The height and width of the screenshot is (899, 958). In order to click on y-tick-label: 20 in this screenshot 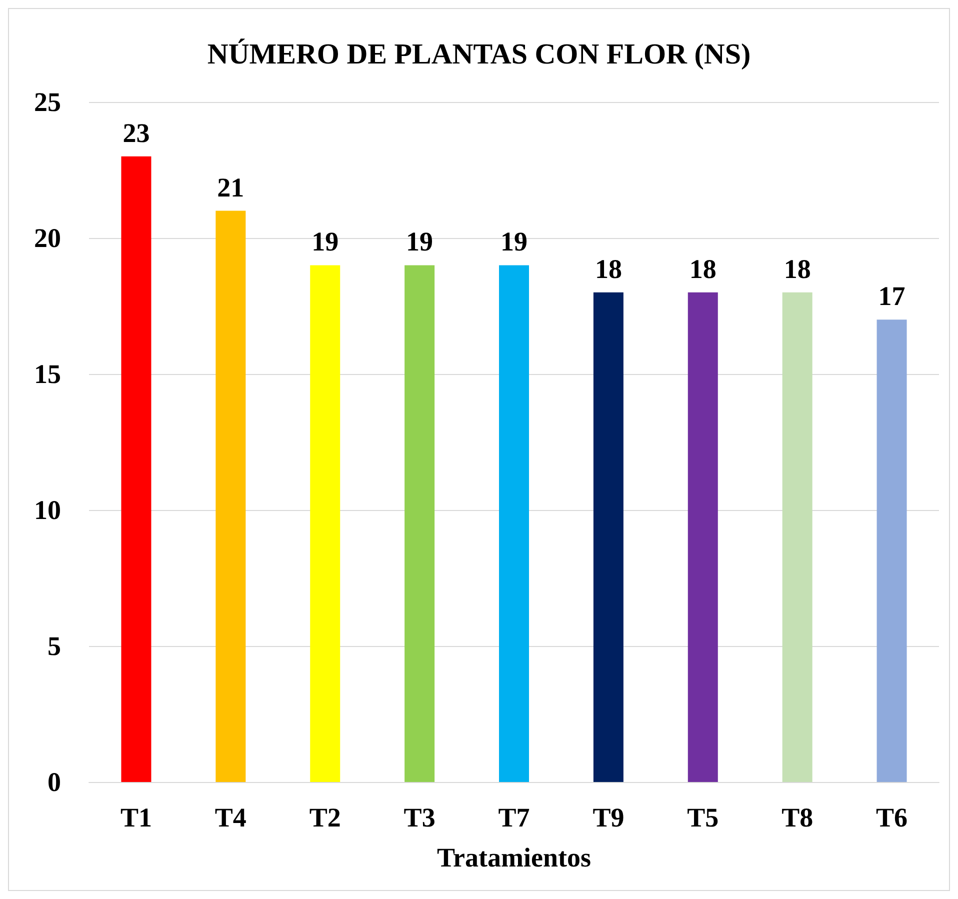, I will do `click(47, 238)`.